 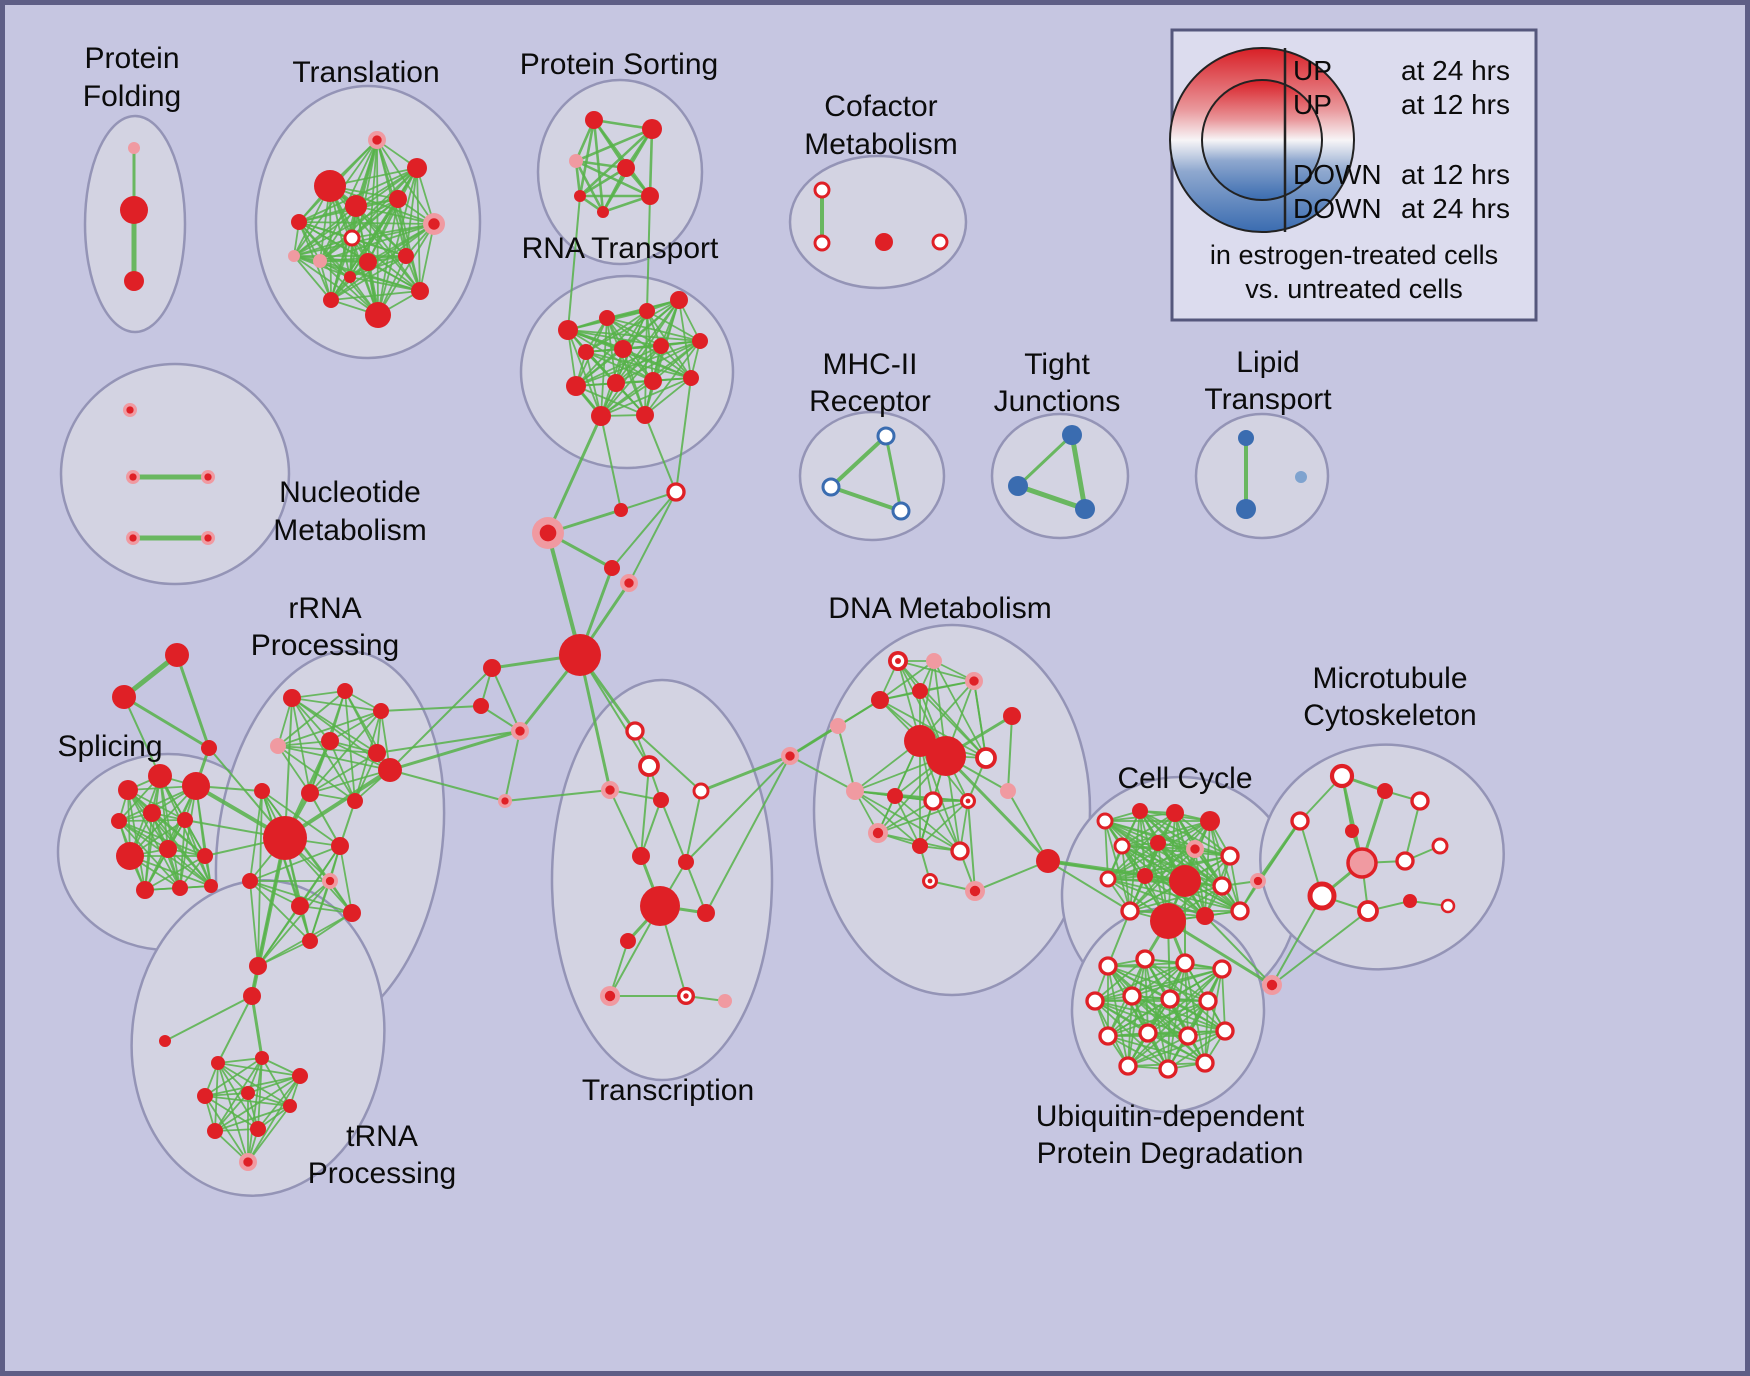 What do you see at coordinates (1455, 208) in the screenshot?
I see `legend-down-24-time: at 24 hrs` at bounding box center [1455, 208].